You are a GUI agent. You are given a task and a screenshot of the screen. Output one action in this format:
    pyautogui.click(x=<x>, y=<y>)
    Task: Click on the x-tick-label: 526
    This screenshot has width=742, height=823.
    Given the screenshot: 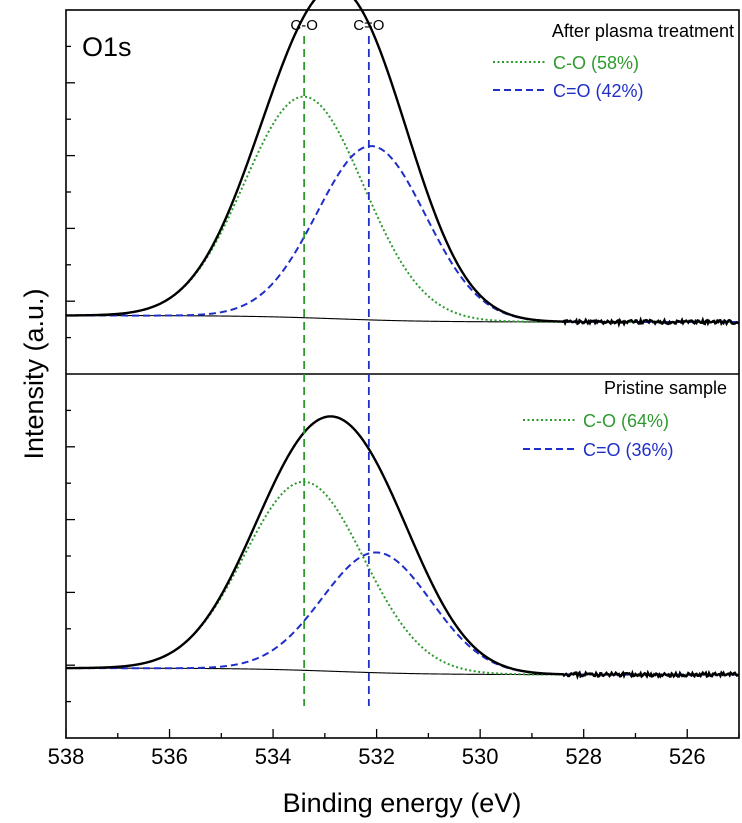 What is the action you would take?
    pyautogui.click(x=687, y=756)
    